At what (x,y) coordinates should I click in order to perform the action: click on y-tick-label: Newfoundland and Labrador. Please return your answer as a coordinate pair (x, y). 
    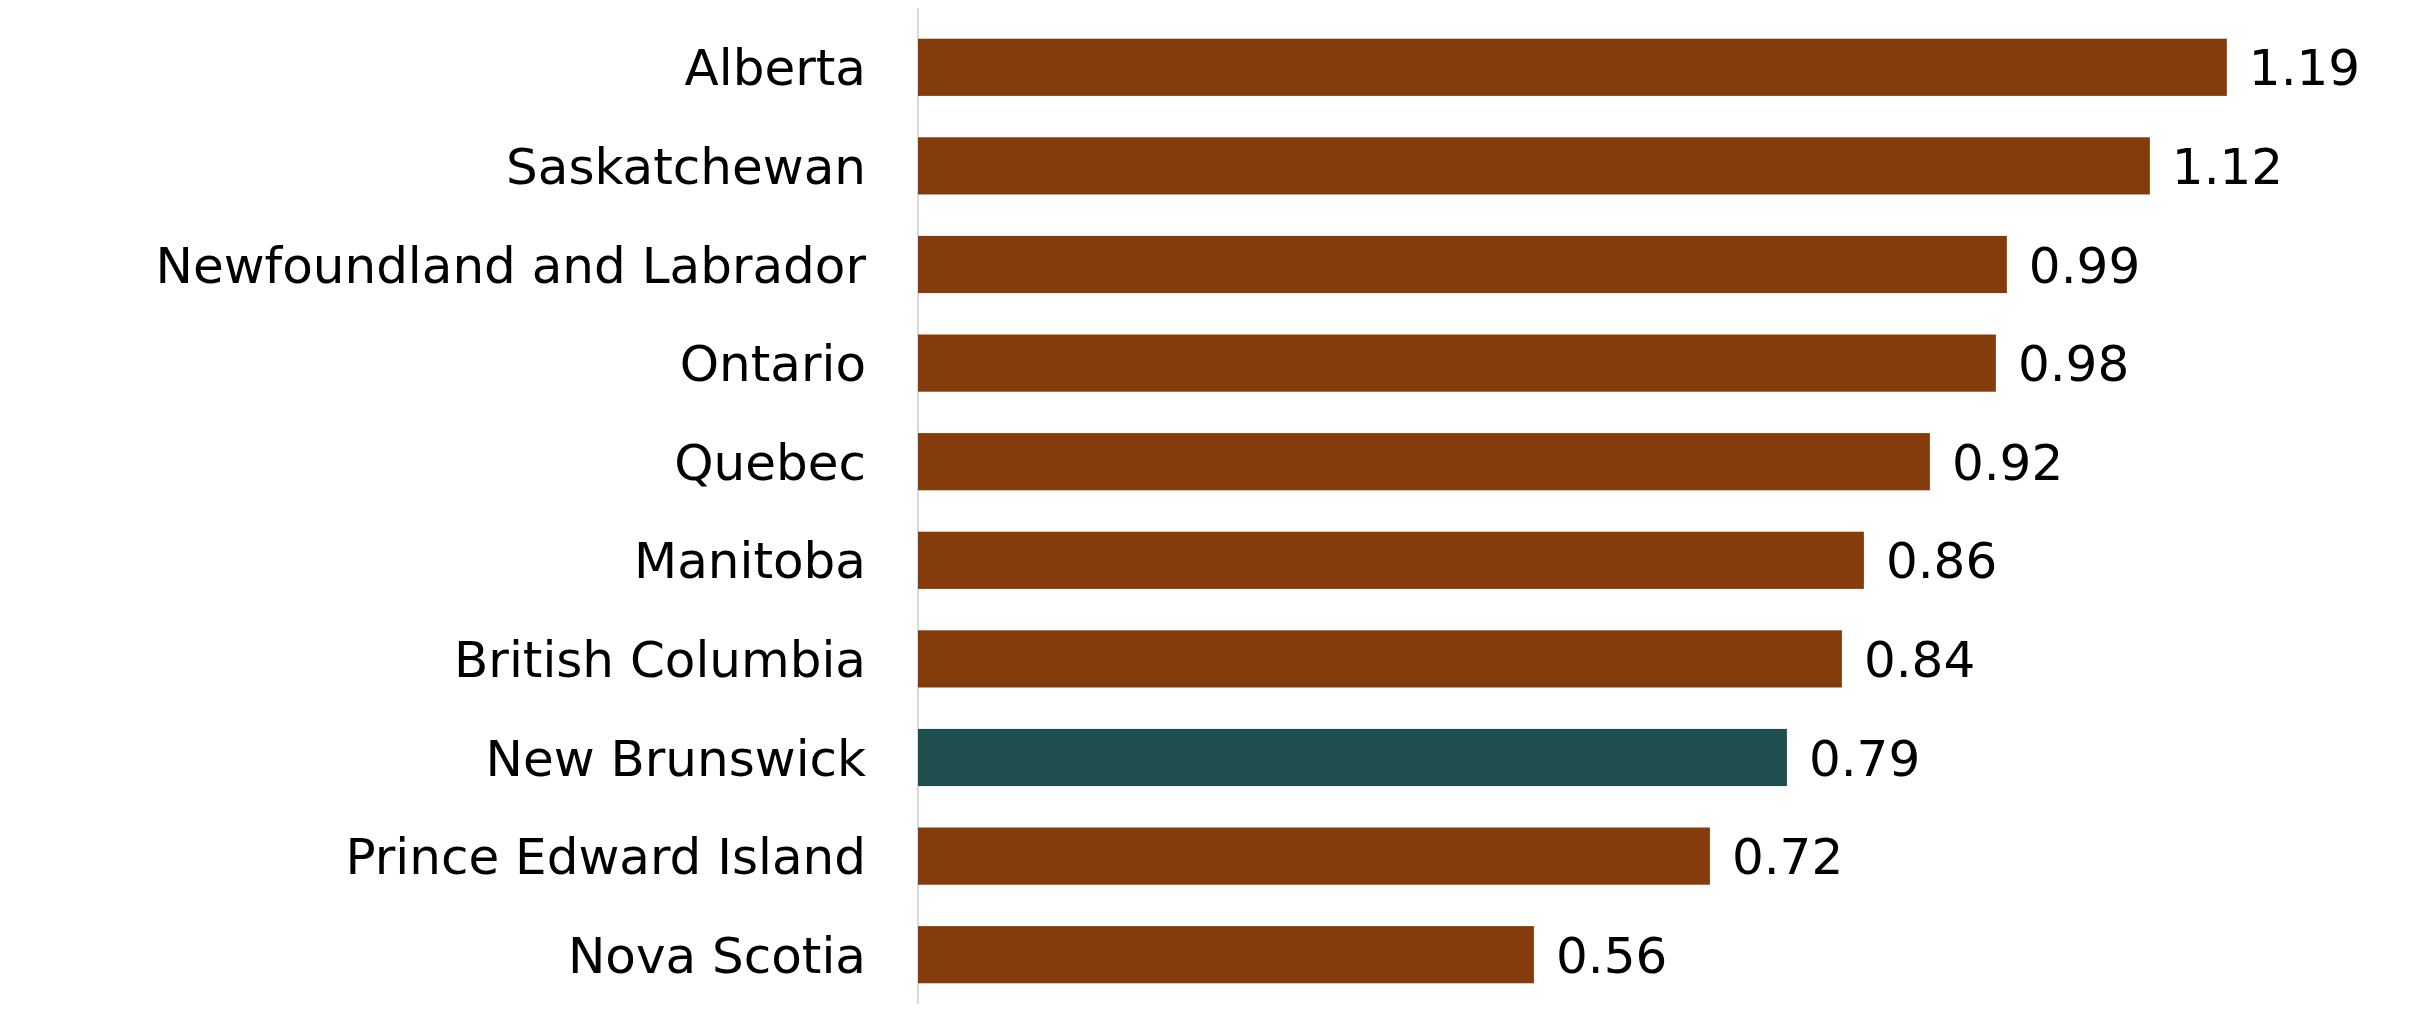
    Looking at the image, I should click on (511, 265).